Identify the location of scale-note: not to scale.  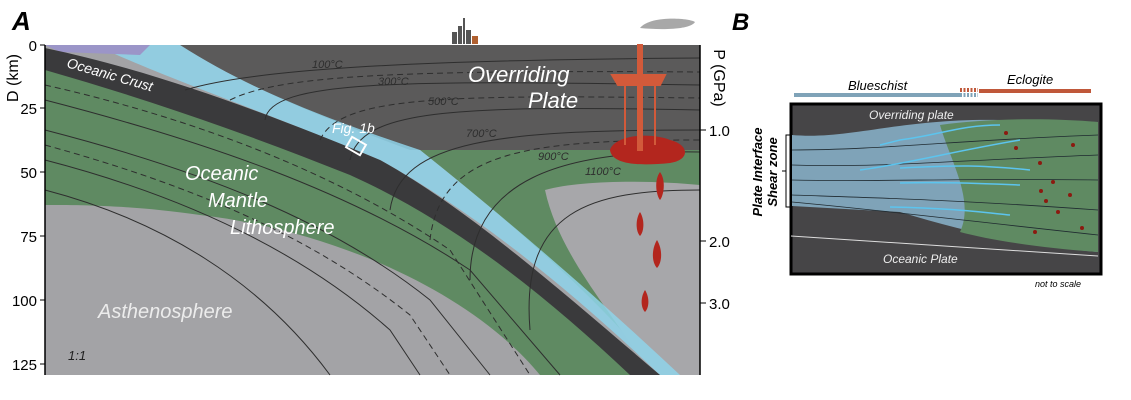
(1058, 284).